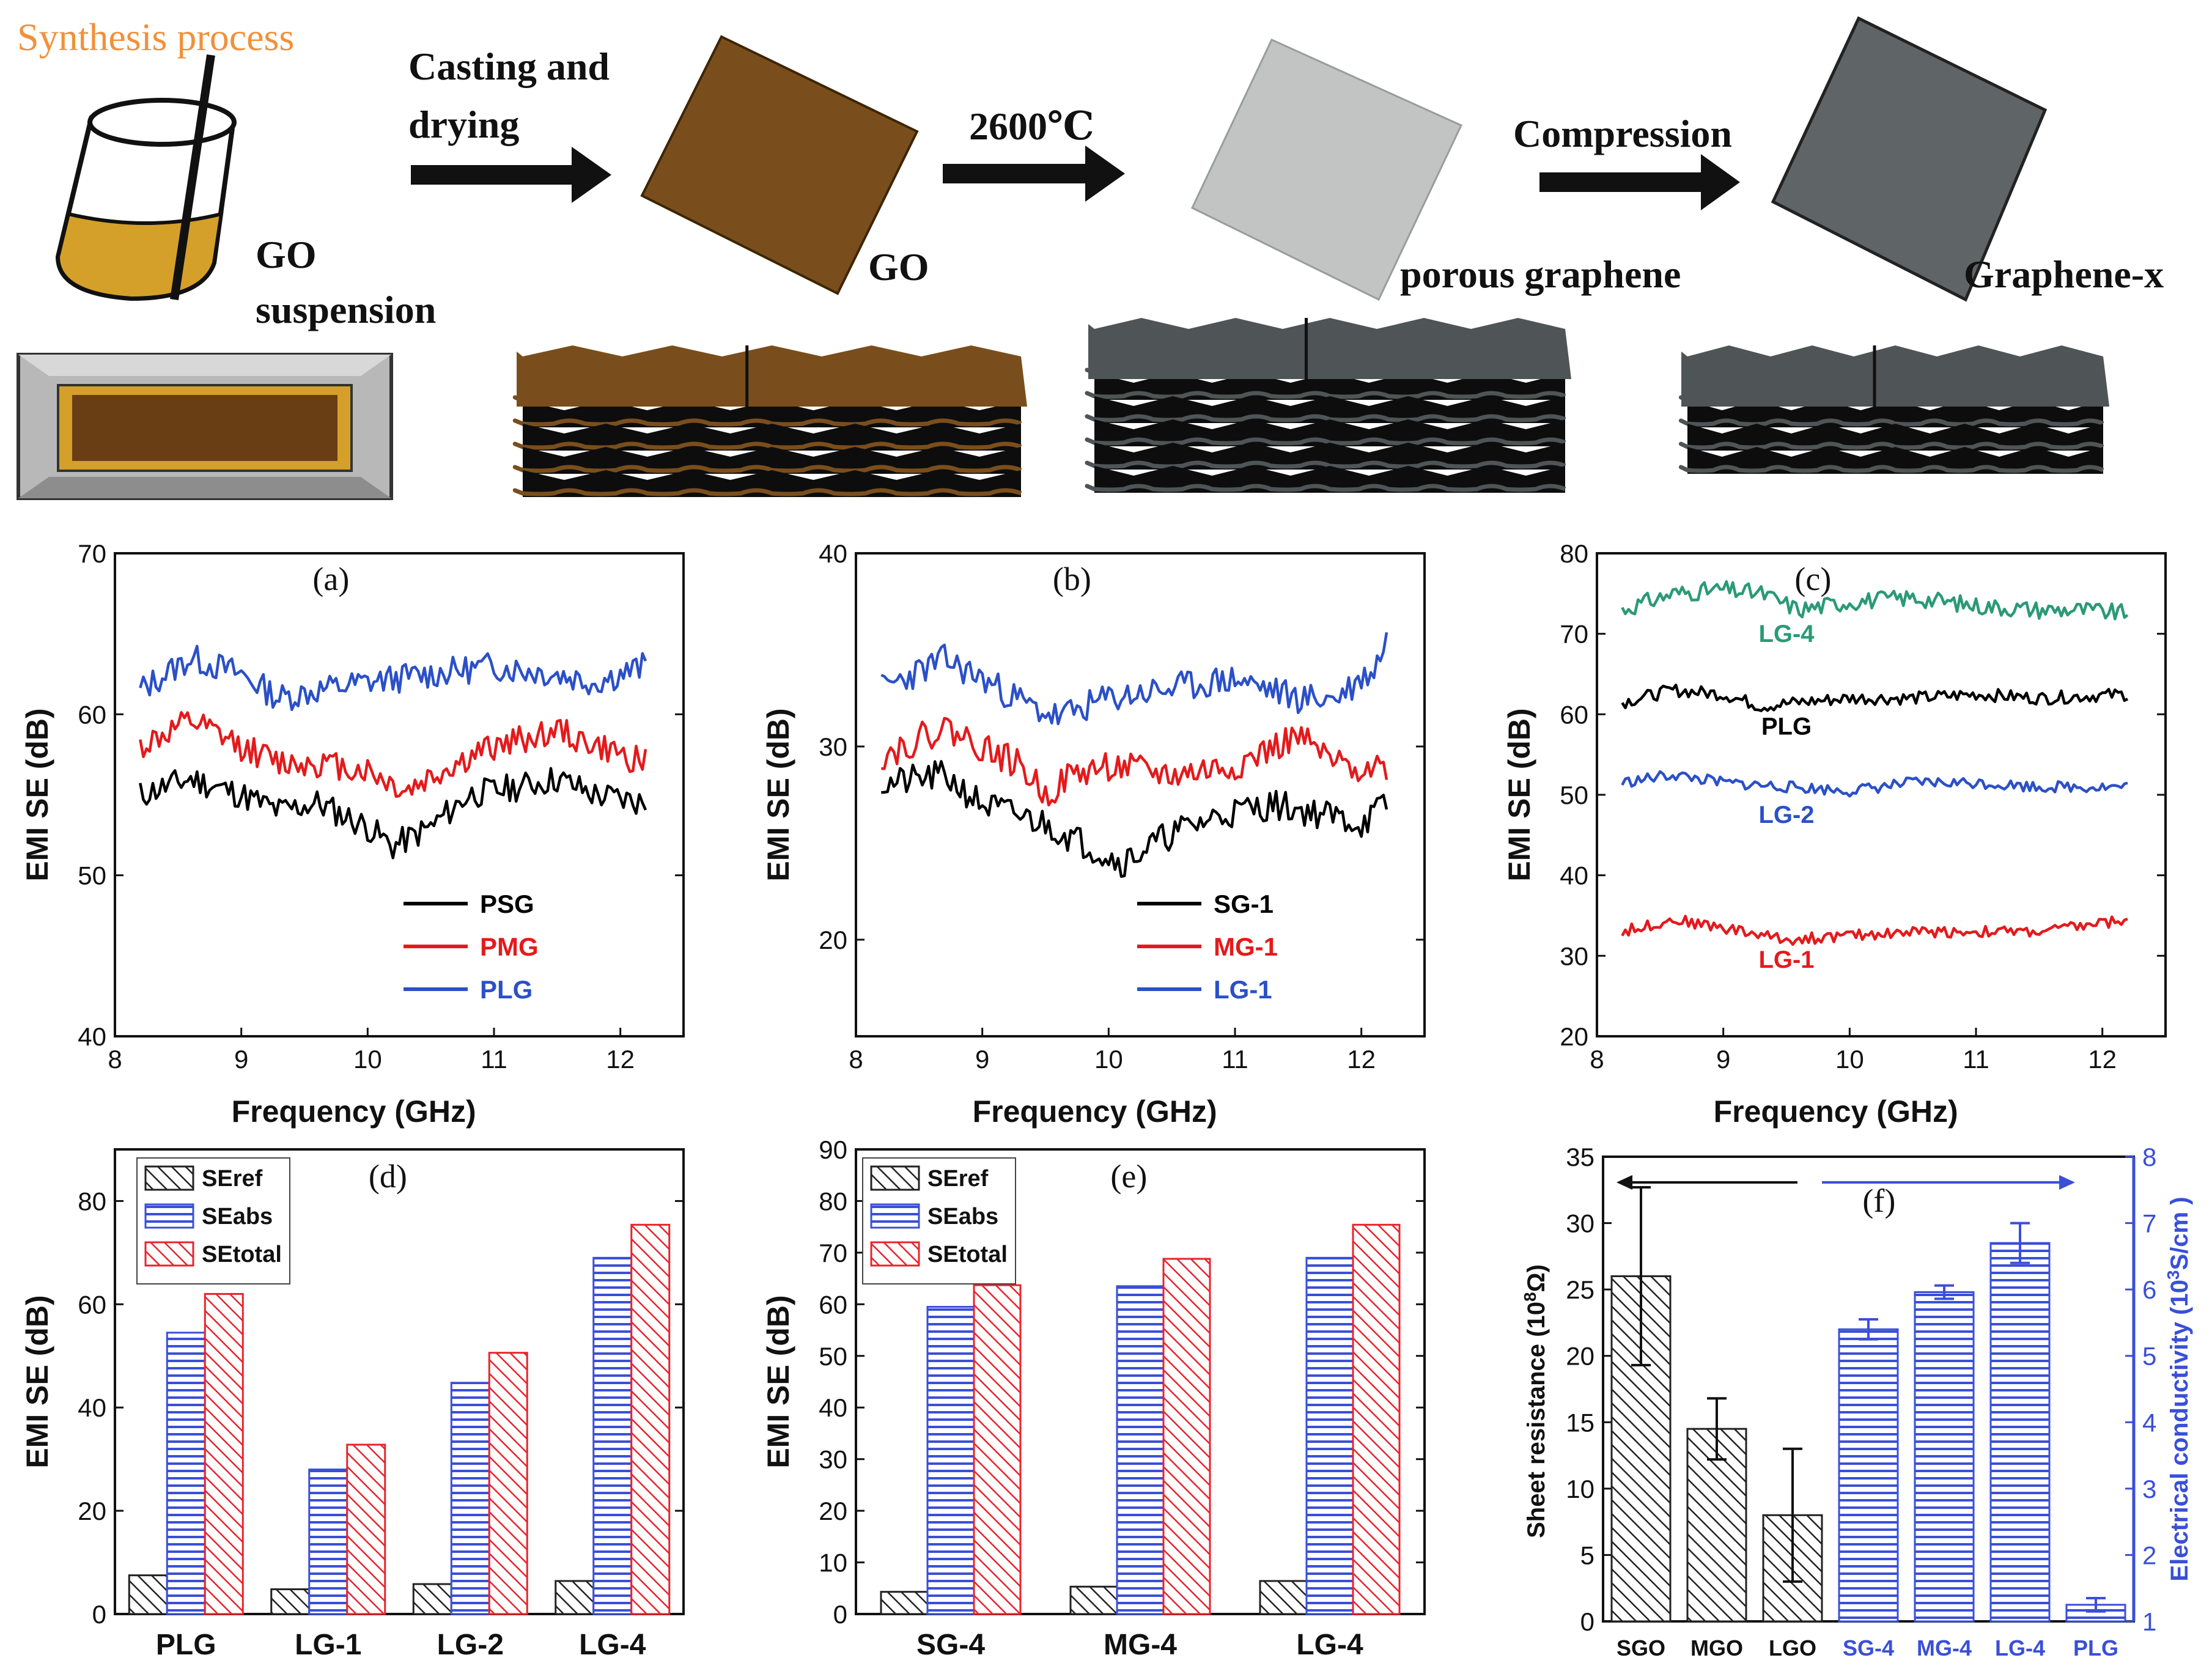  I want to click on y-tick-label: 60, so click(92, 714).